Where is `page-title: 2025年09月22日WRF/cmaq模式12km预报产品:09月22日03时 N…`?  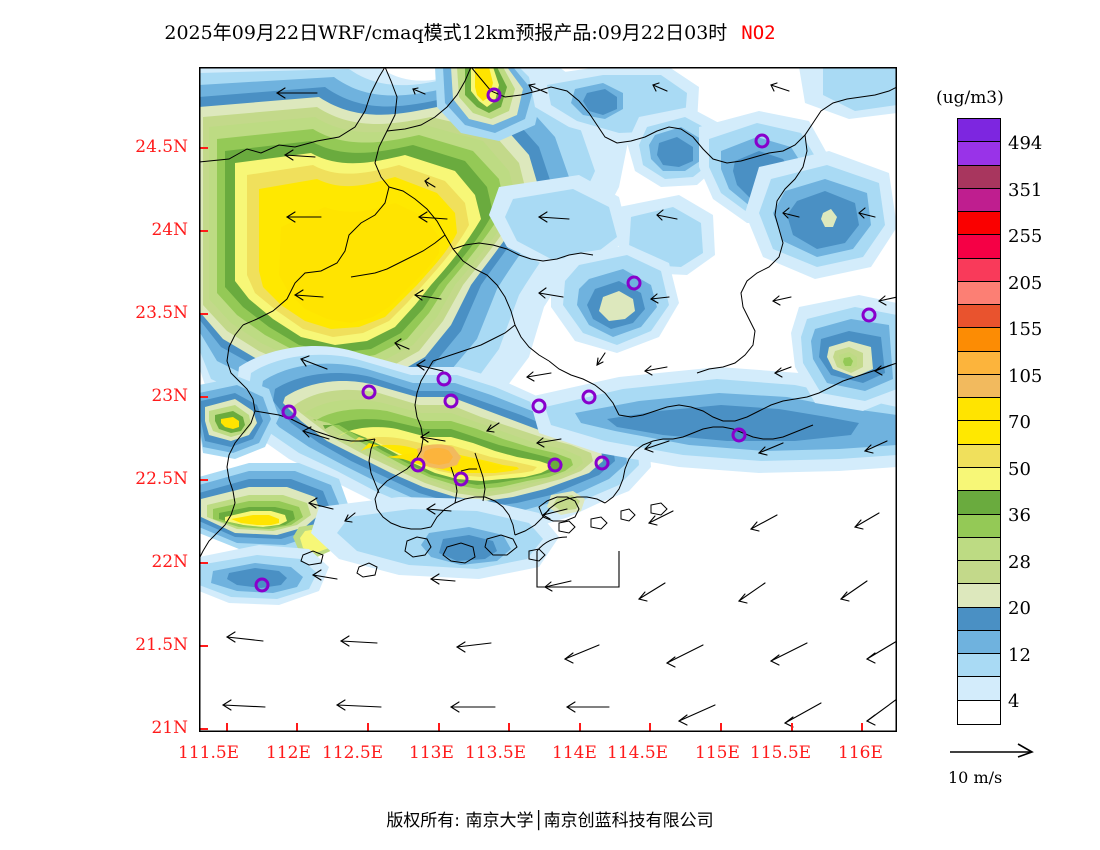
page-title: 2025年09月22日WRF/cmaq模式12km预报产品:09月22日03时 N… is located at coordinates (470, 31).